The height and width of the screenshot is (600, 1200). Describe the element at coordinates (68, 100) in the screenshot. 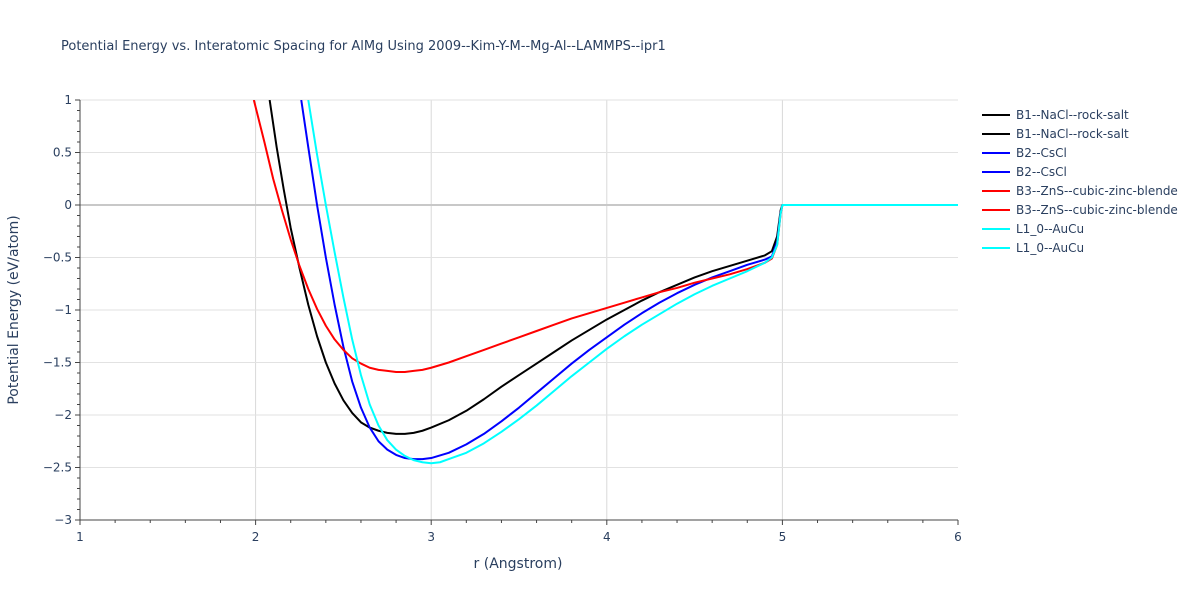

I see `y-tick-label: 1` at that location.